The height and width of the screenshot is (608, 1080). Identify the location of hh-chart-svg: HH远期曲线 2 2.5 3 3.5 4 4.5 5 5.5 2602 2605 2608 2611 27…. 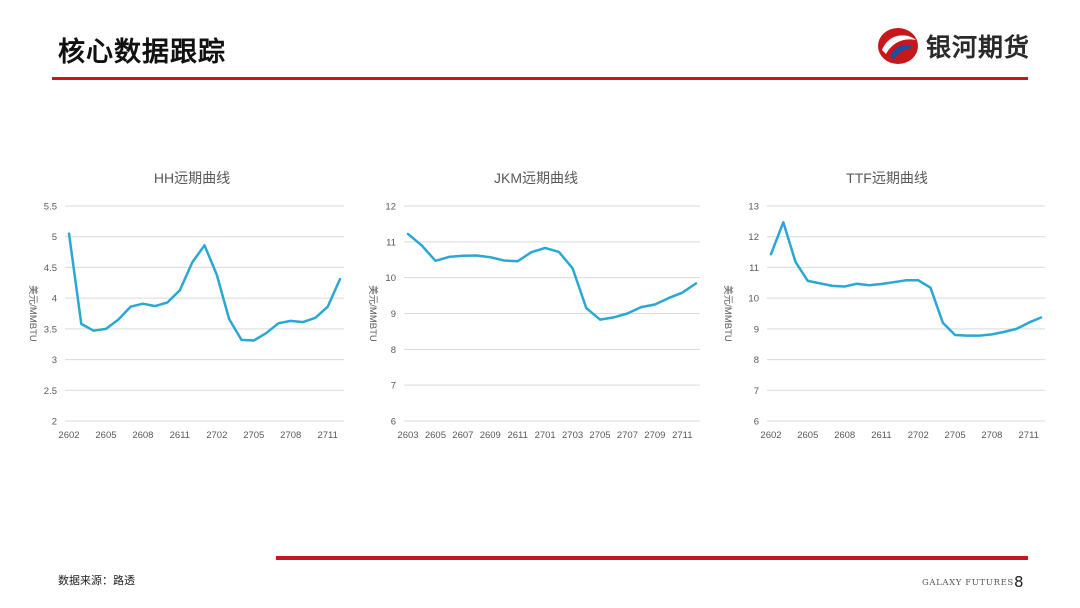
(185, 305).